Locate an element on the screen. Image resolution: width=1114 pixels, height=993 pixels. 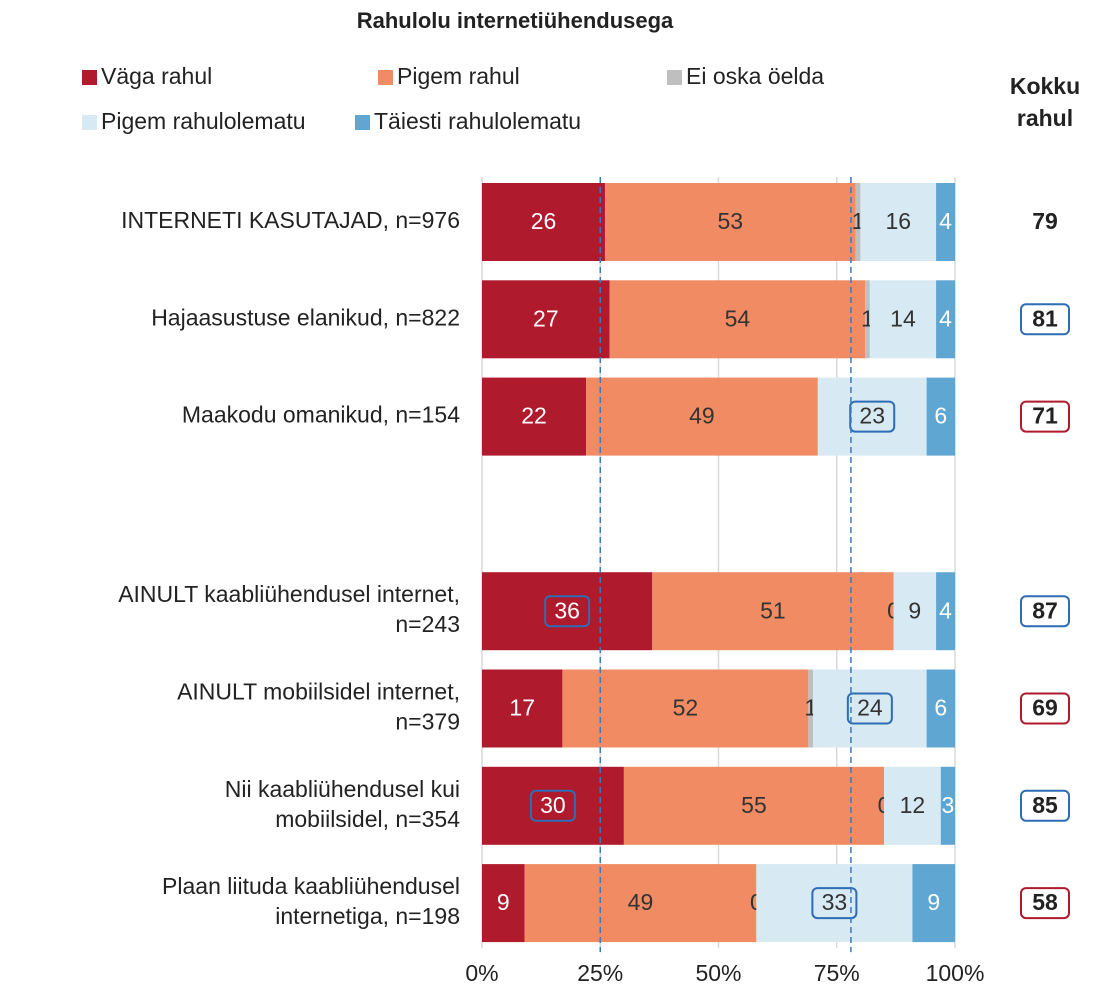
data-label: 53 is located at coordinates (731, 221).